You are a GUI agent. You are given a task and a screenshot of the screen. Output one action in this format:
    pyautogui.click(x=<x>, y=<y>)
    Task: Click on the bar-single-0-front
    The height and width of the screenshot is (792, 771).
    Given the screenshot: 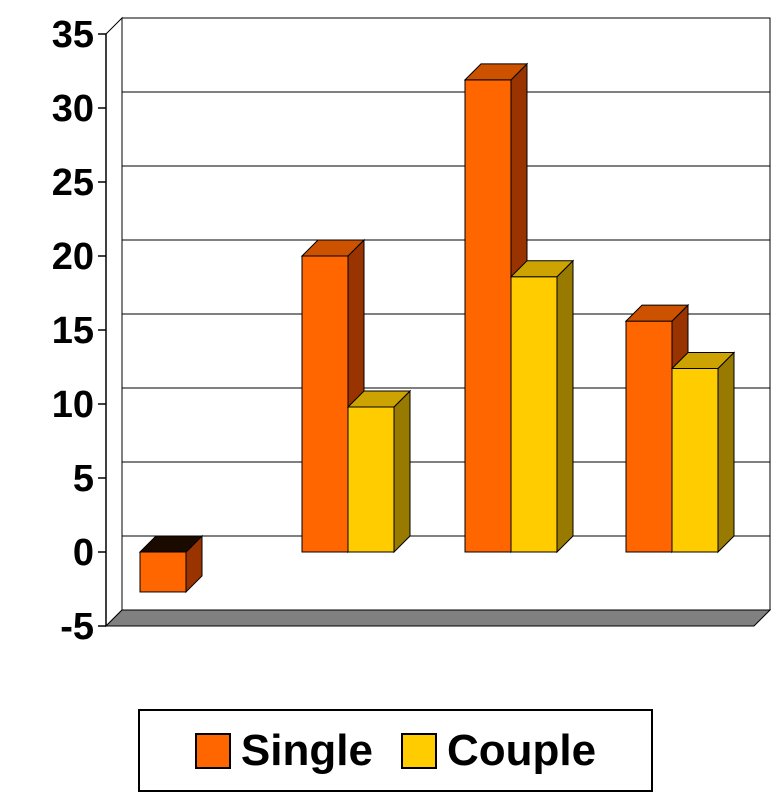 What is the action you would take?
    pyautogui.click(x=163, y=572)
    